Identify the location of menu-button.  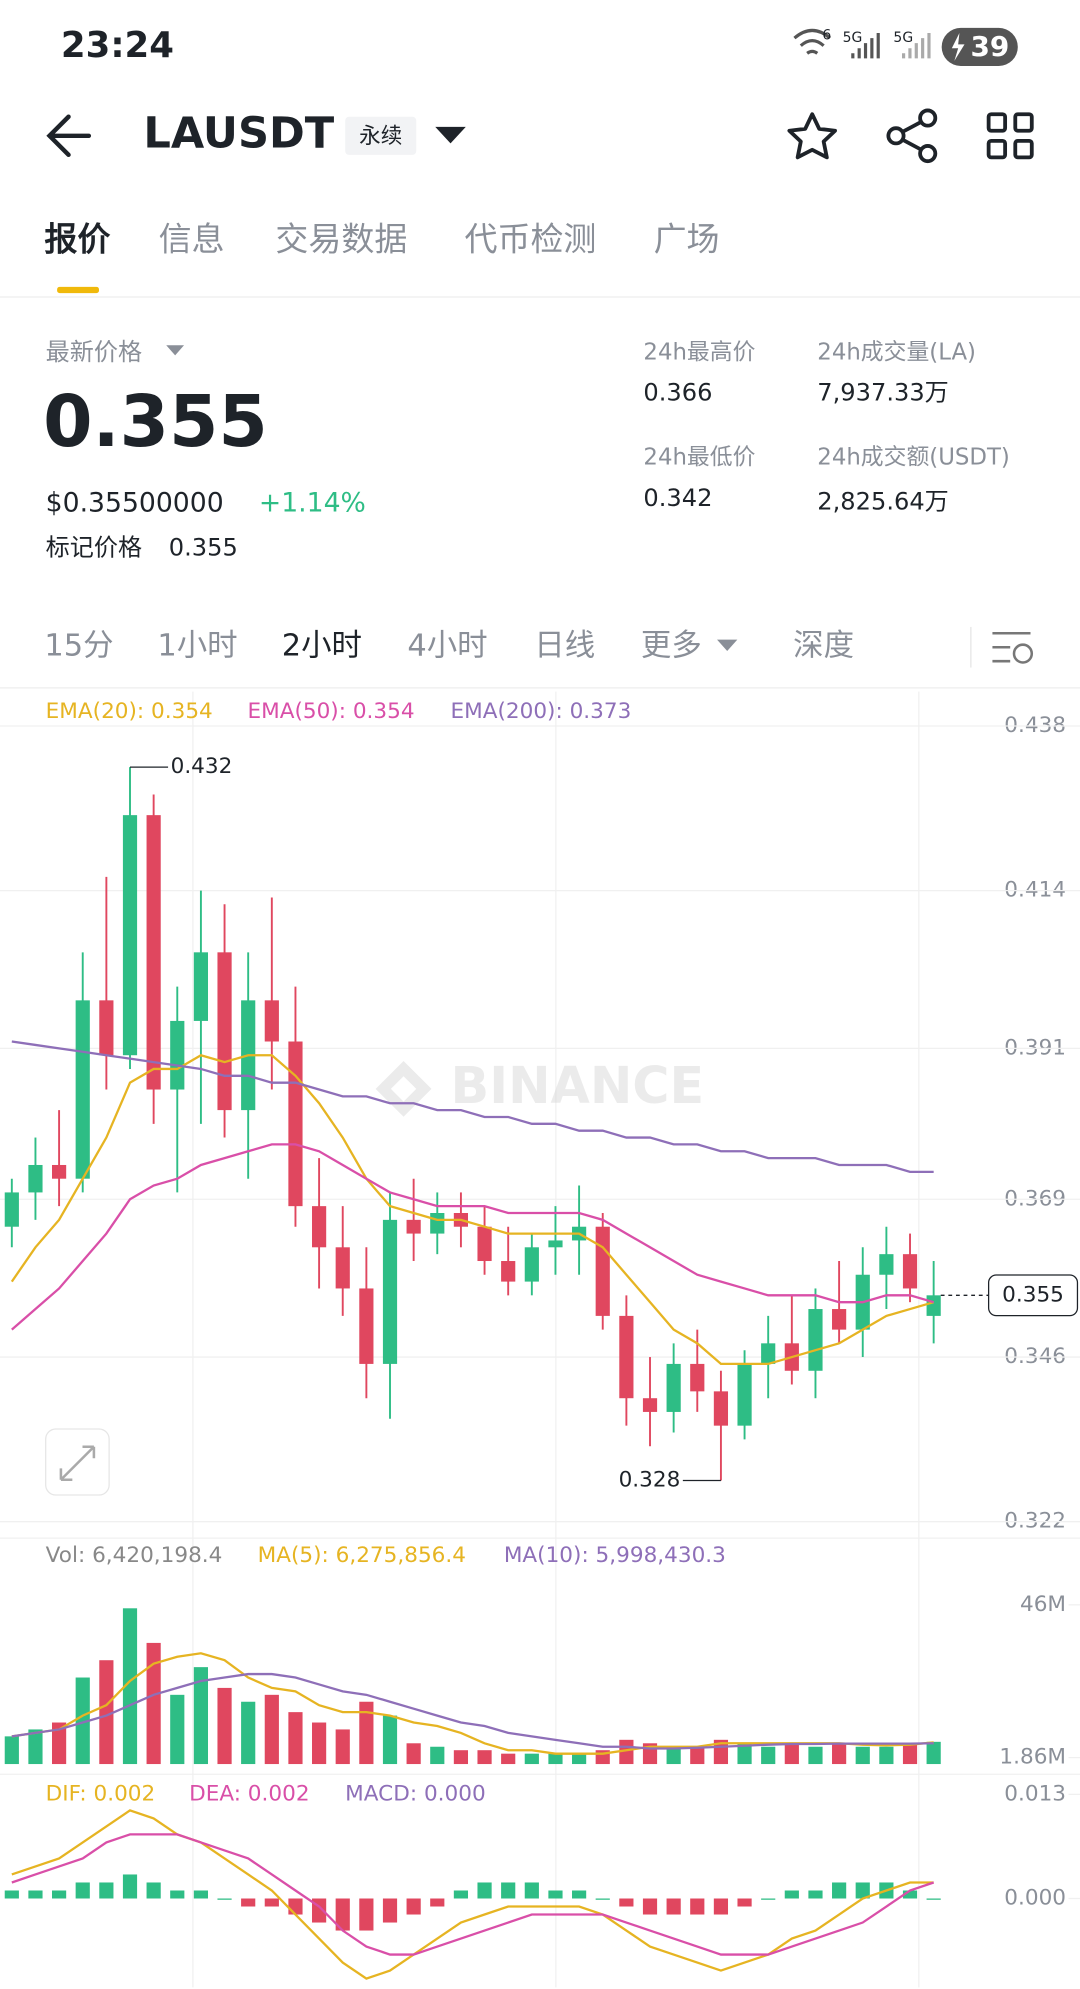
(1010, 136).